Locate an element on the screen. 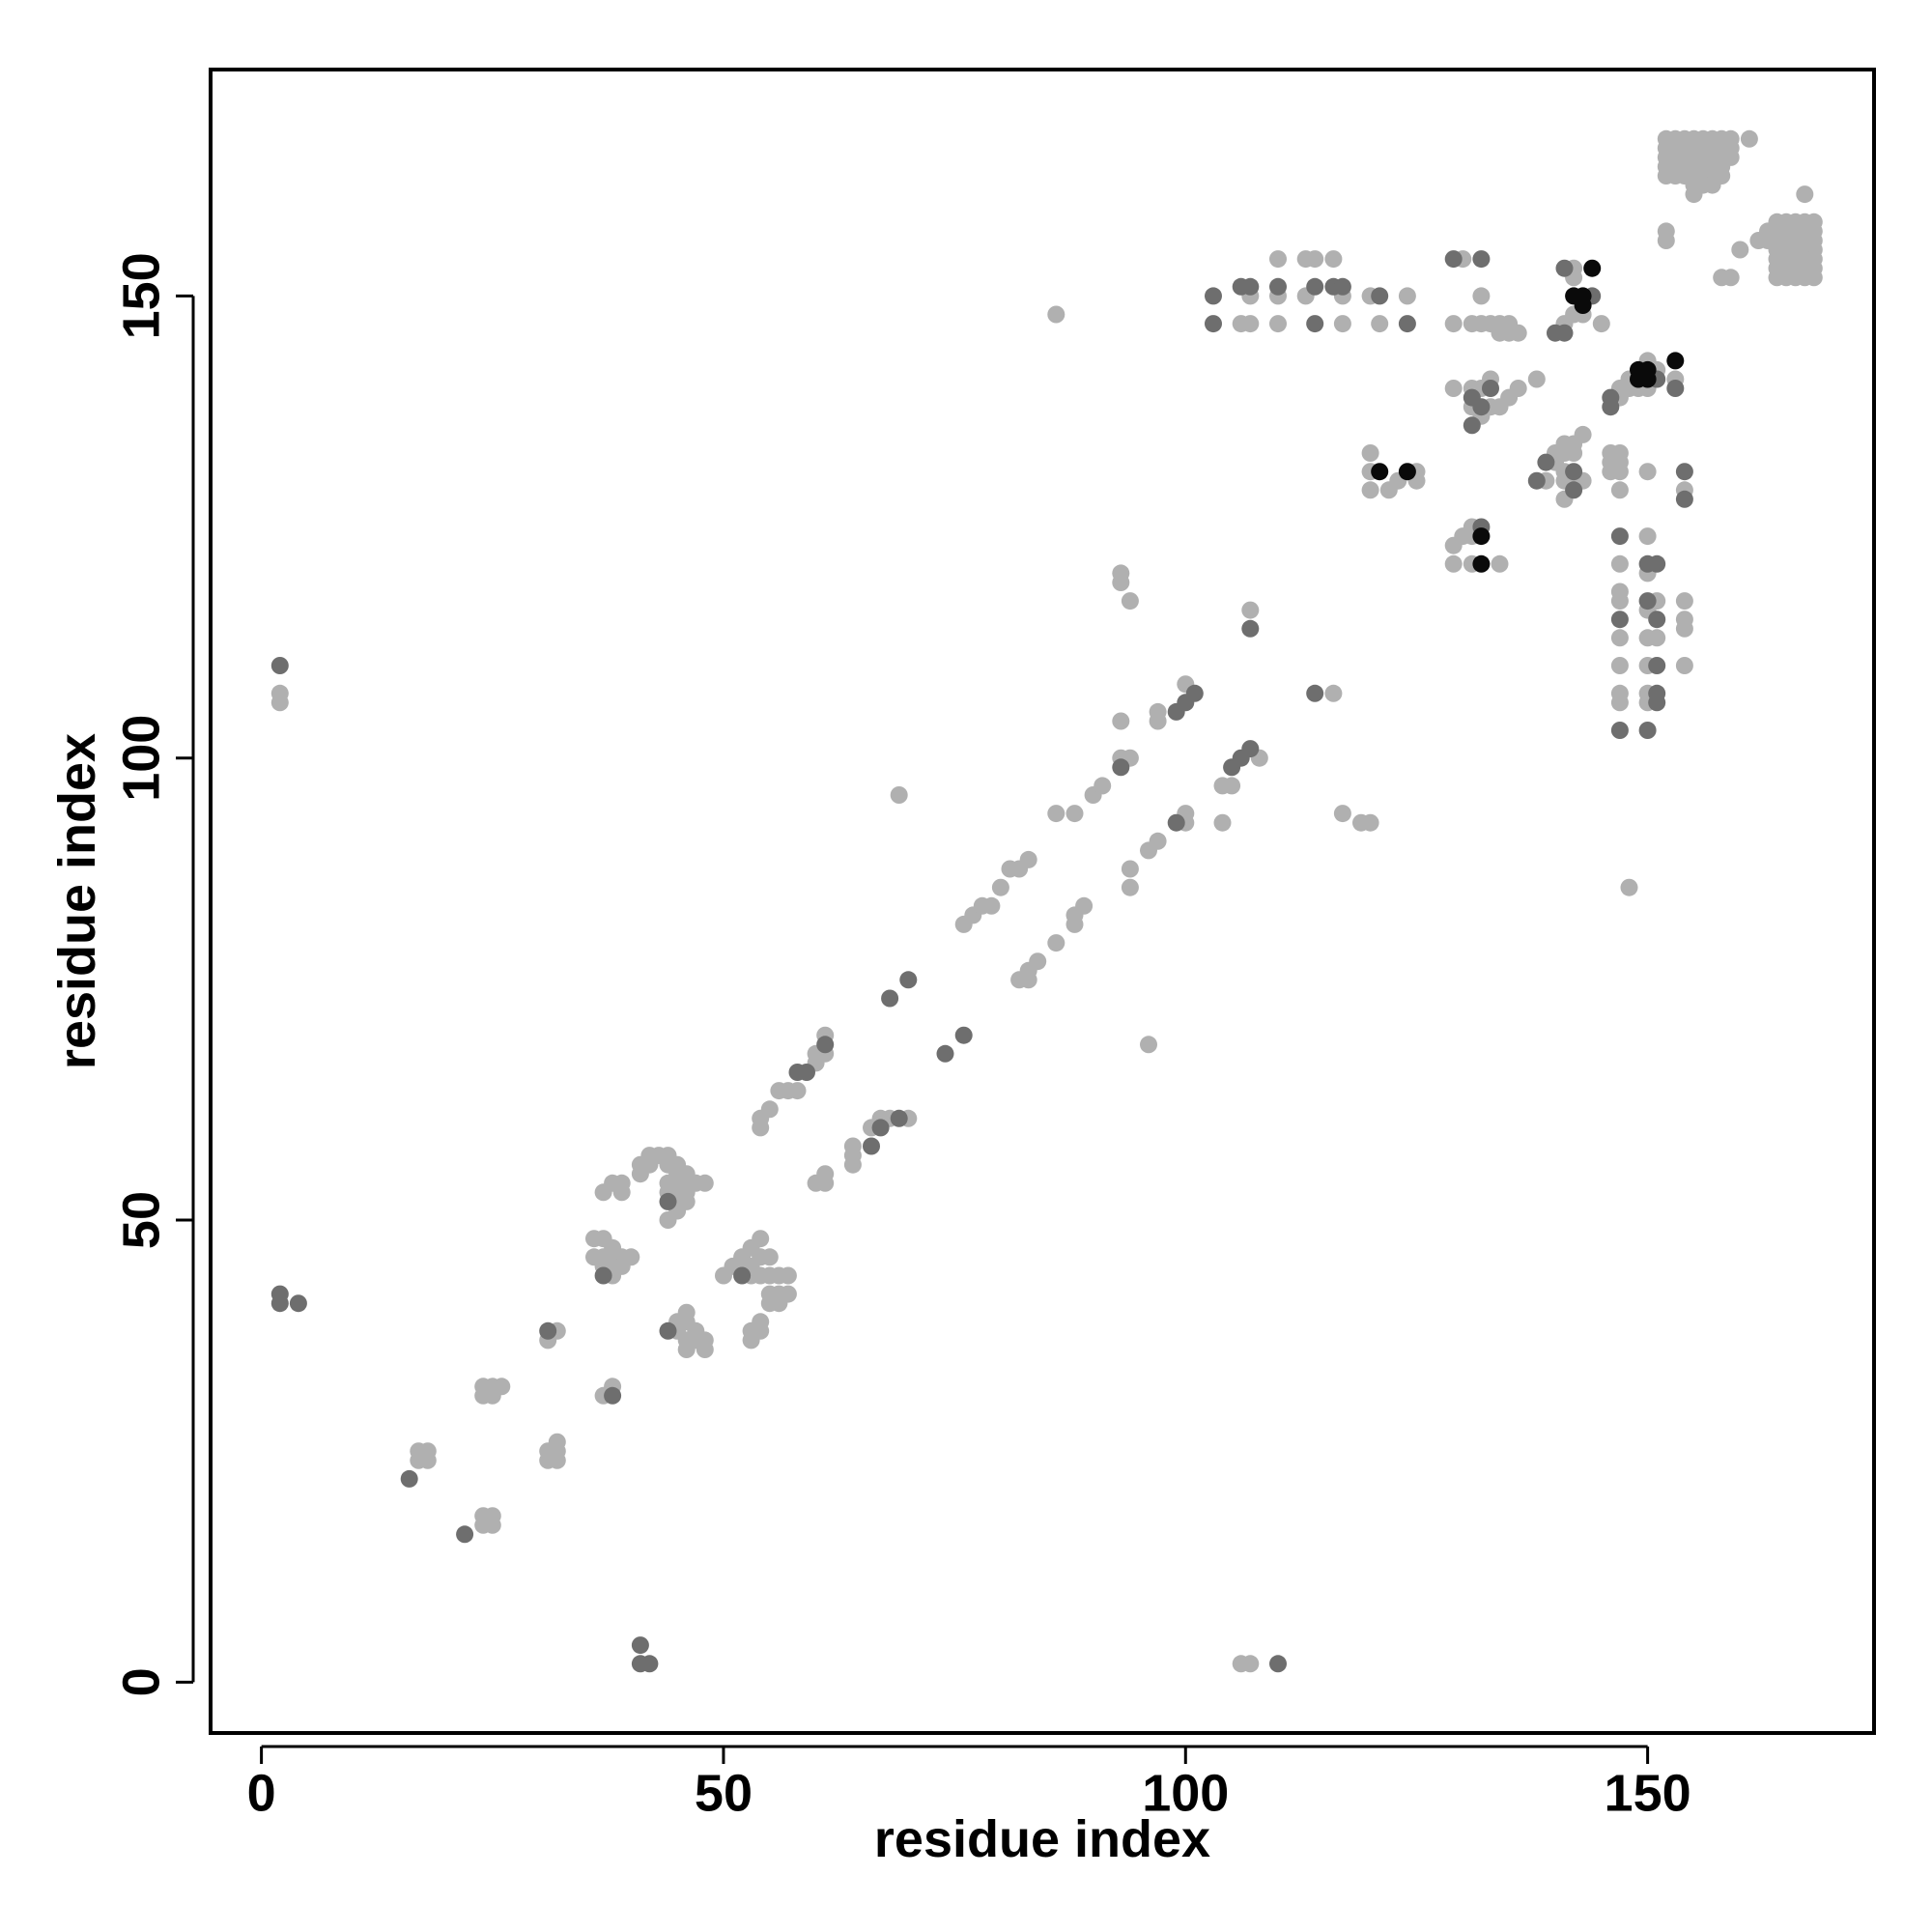  x-tick-label: 100 is located at coordinates (1185, 1793).